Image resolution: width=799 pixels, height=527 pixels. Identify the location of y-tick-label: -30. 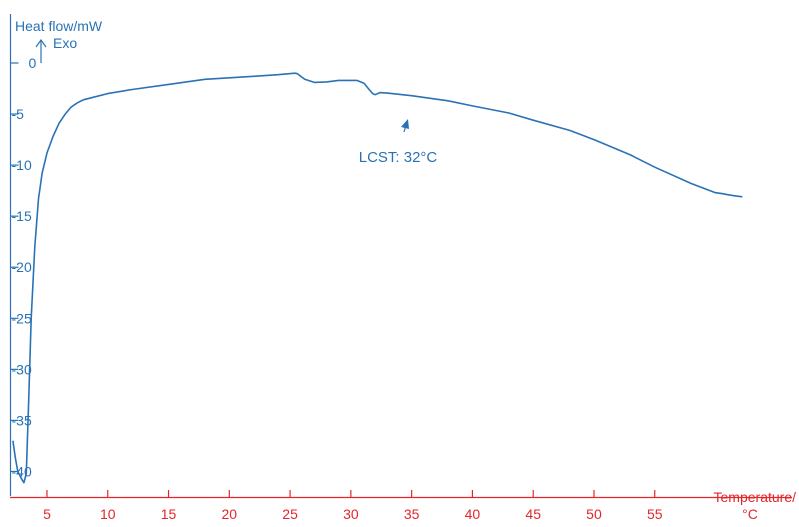
(22, 369).